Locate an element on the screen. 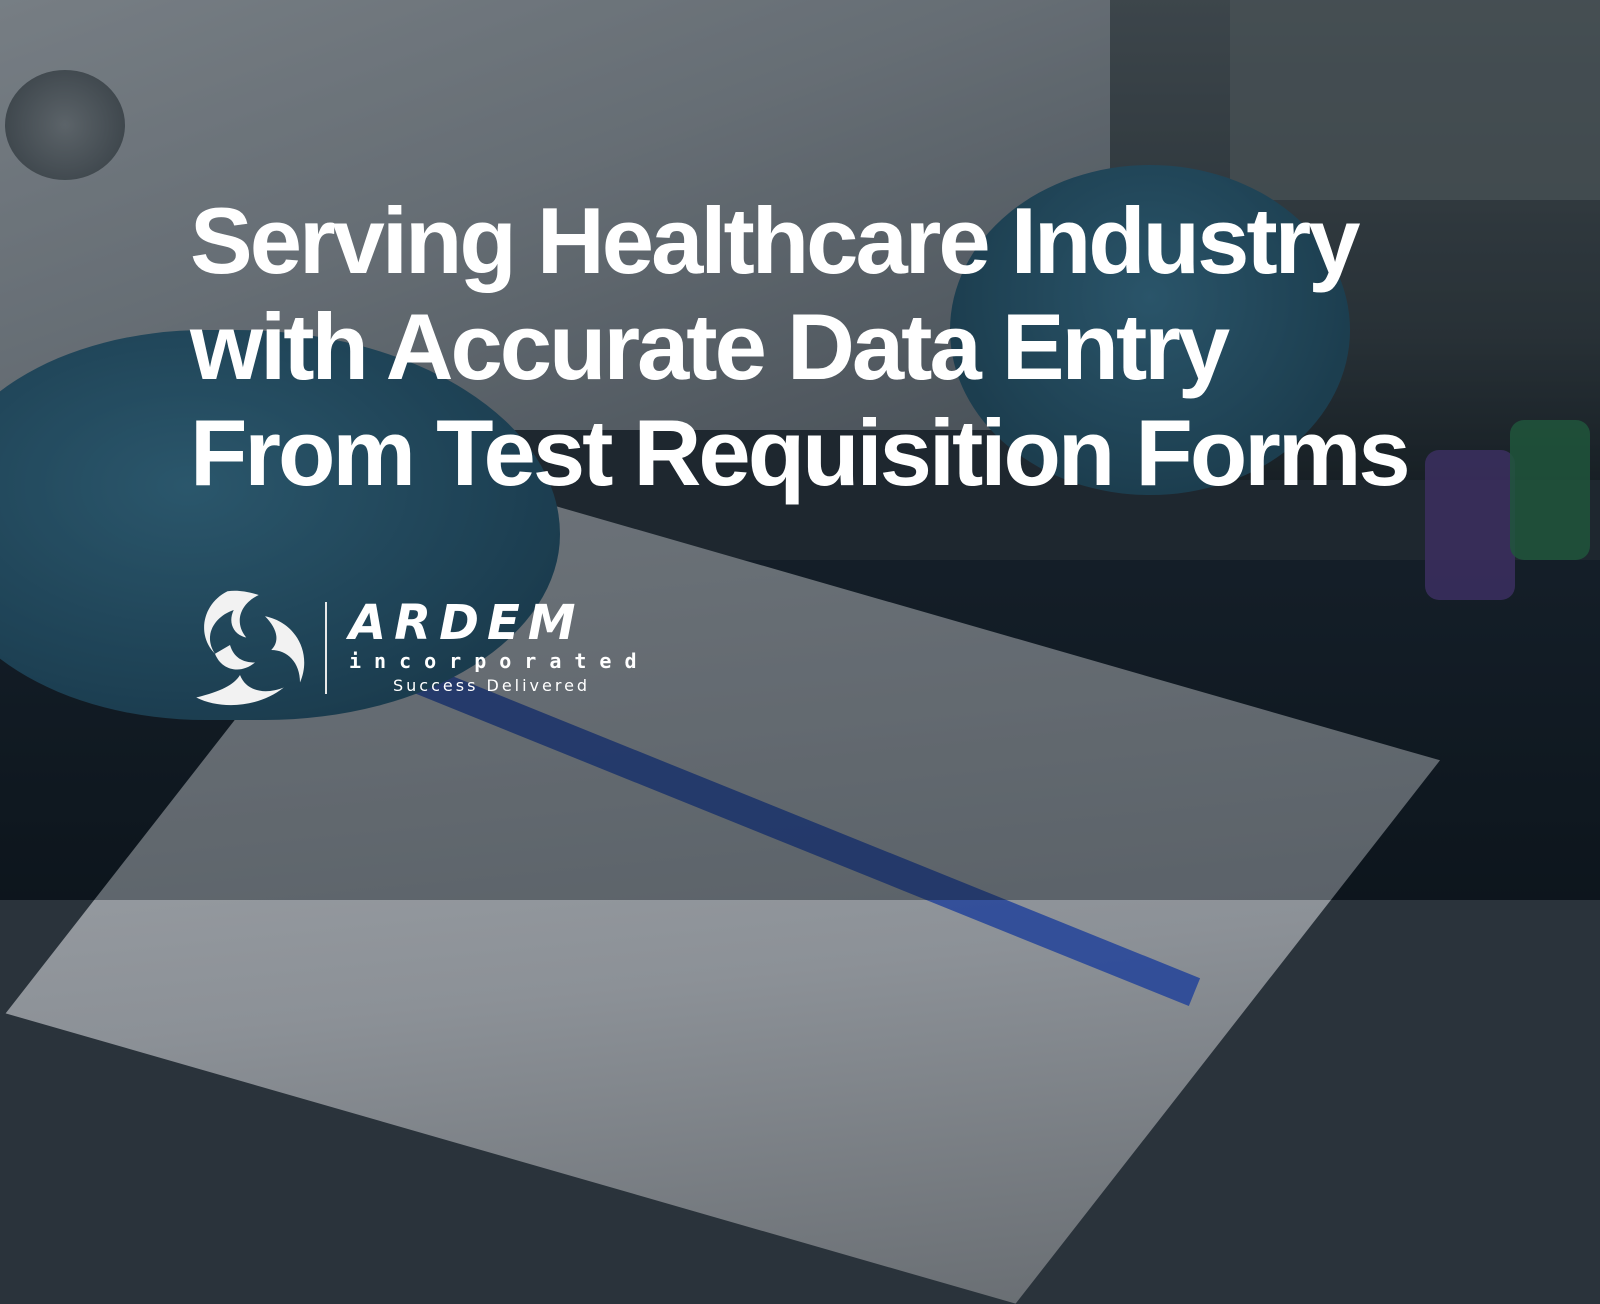 The width and height of the screenshot is (1600, 1304). headline-line-3: From Test Requisition Forms is located at coordinates (800, 452).